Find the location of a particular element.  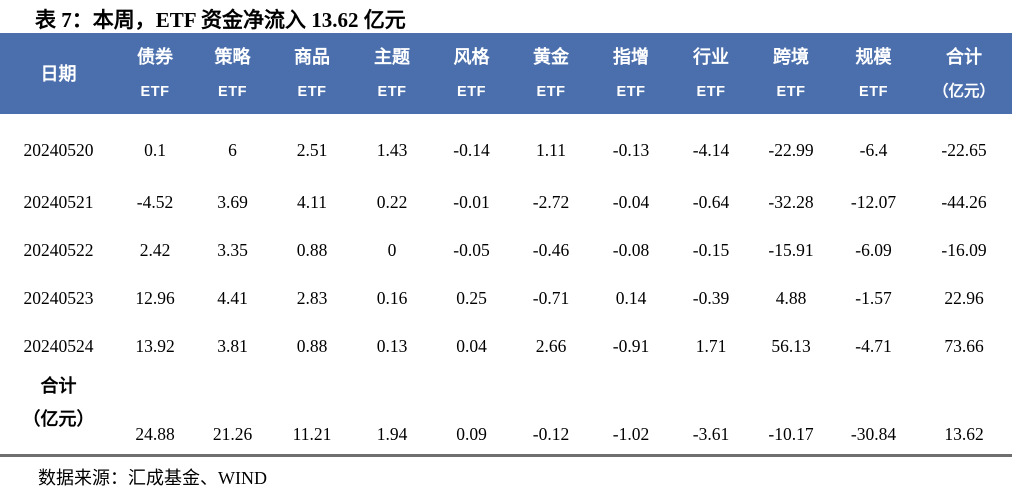

value-cell: 4.88 is located at coordinates (791, 297).